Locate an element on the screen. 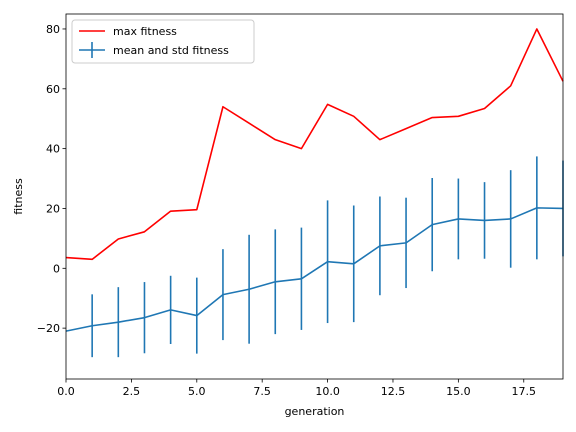 Image resolution: width=576 pixels, height=432 pixels. x-tick-label: 0.0 is located at coordinates (66, 391).